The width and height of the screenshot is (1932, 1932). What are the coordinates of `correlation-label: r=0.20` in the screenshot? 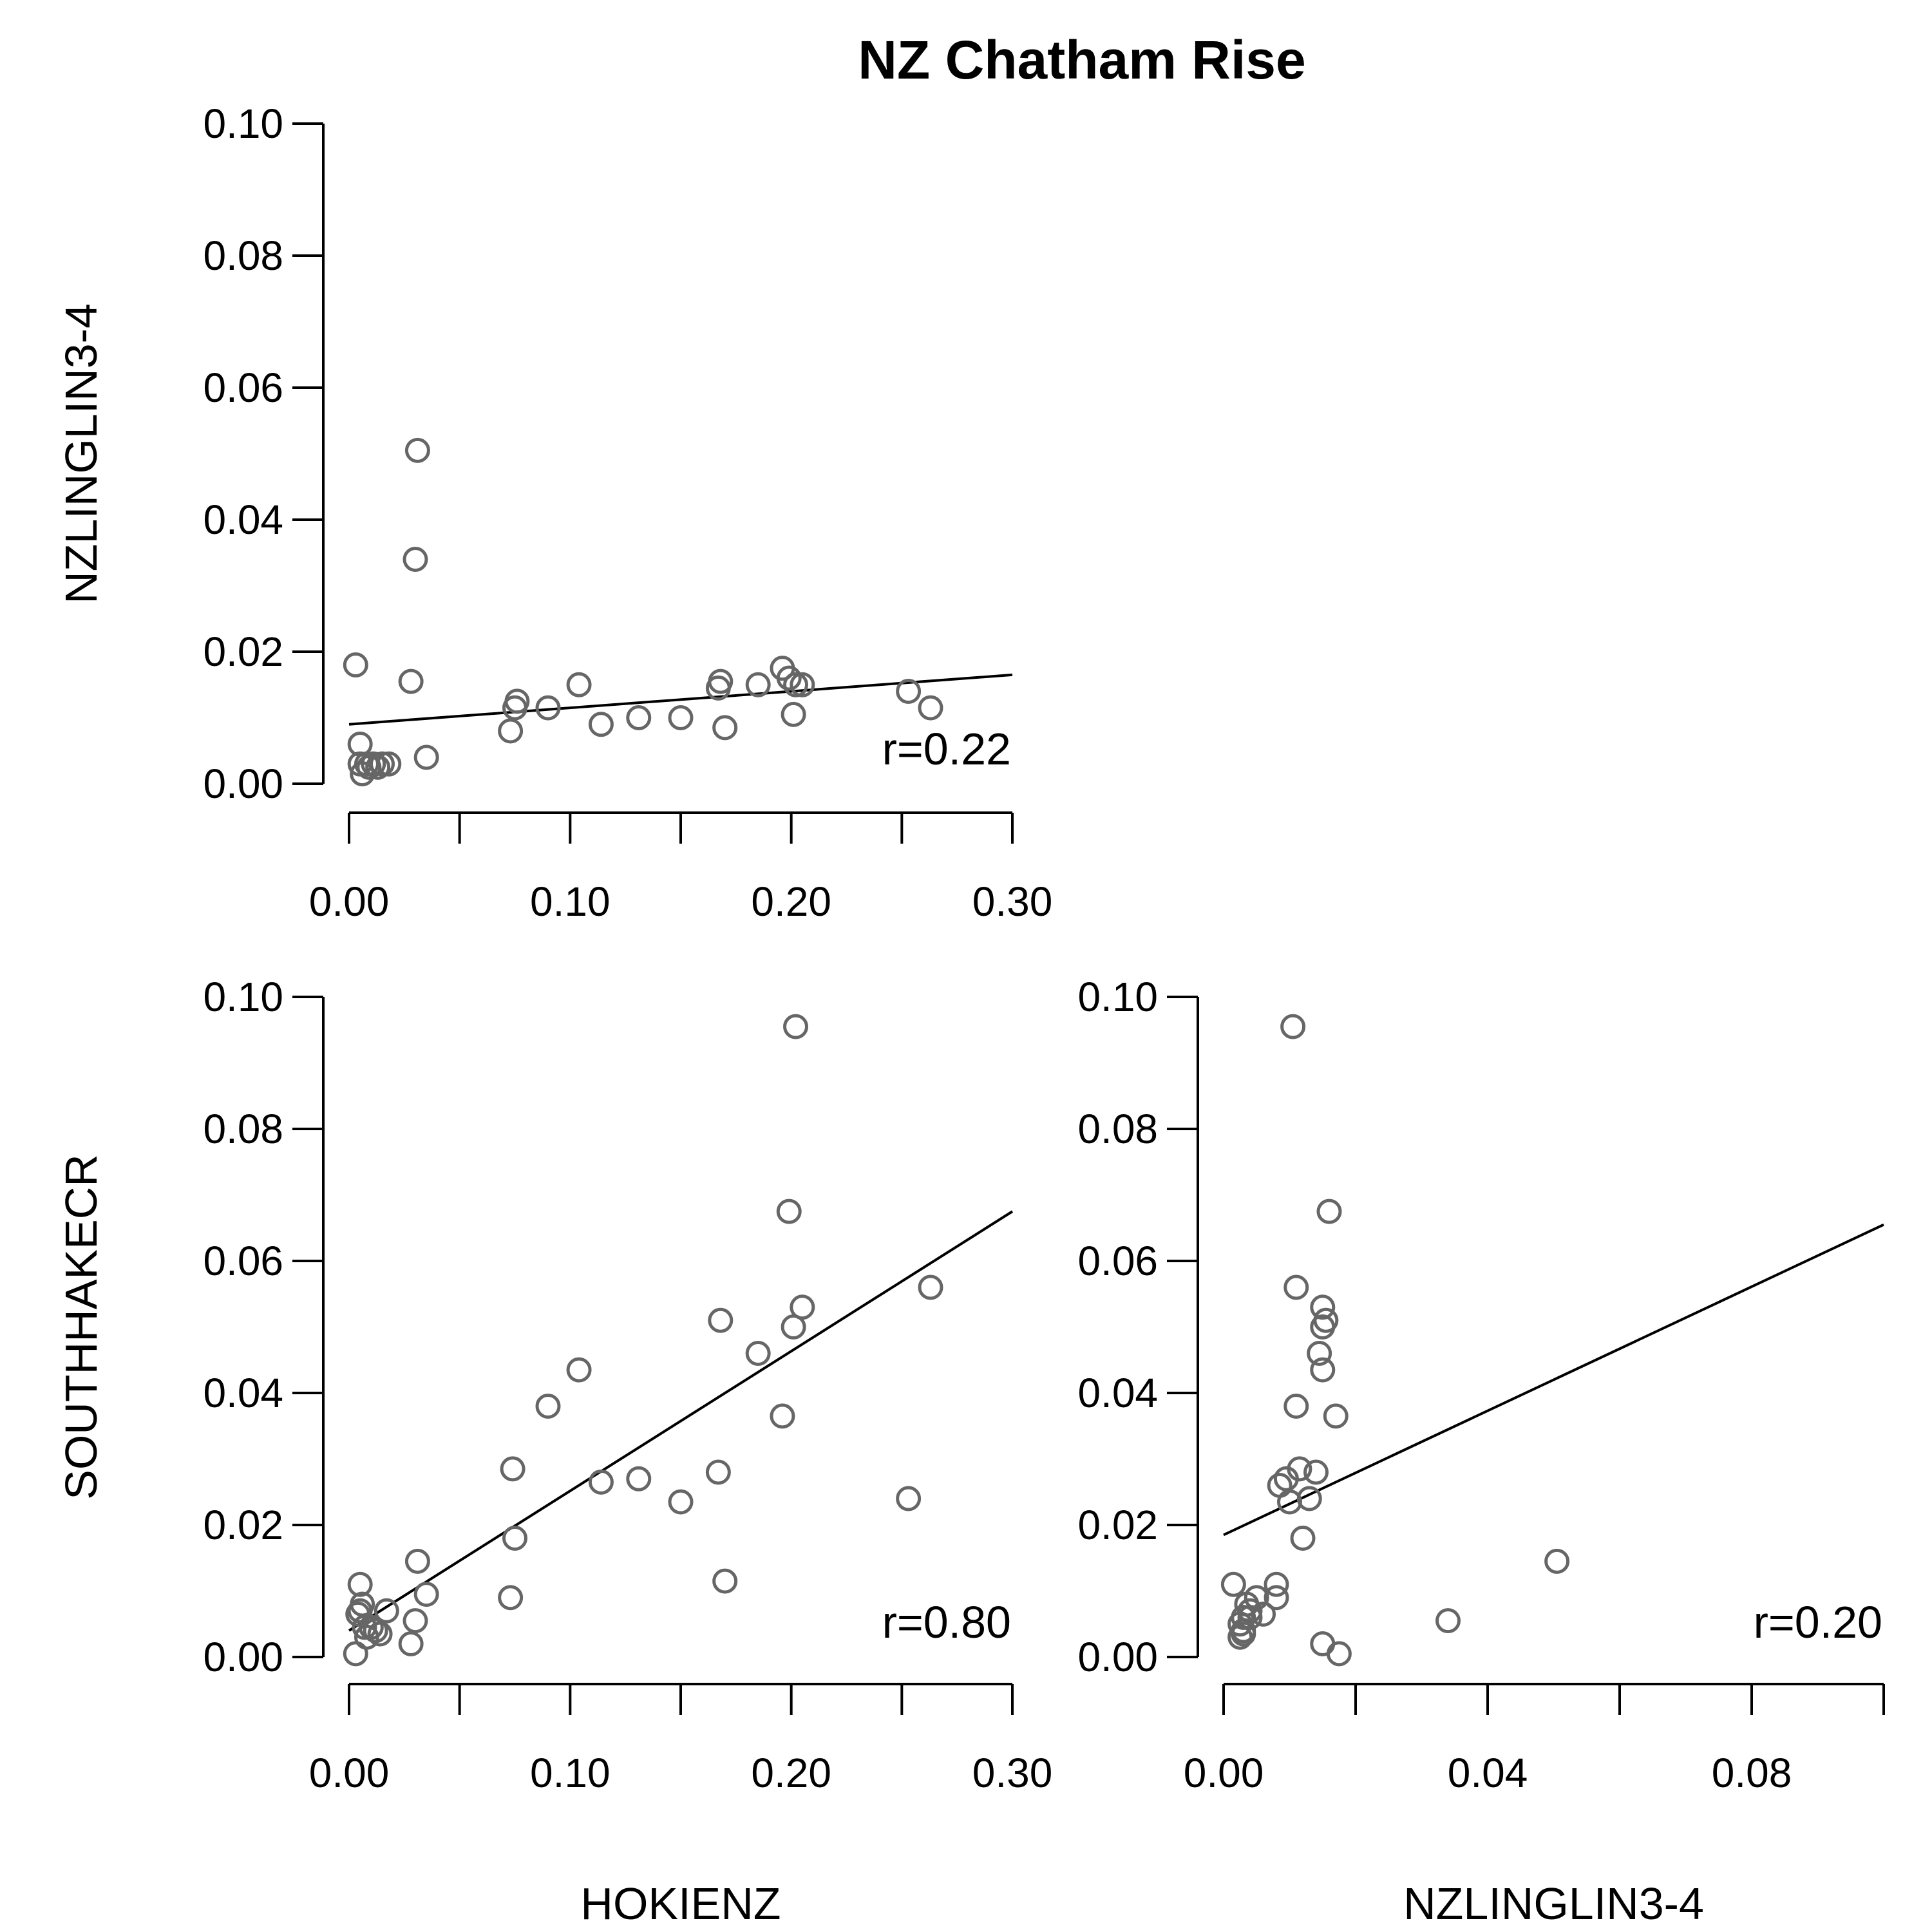 It's located at (1818, 1622).